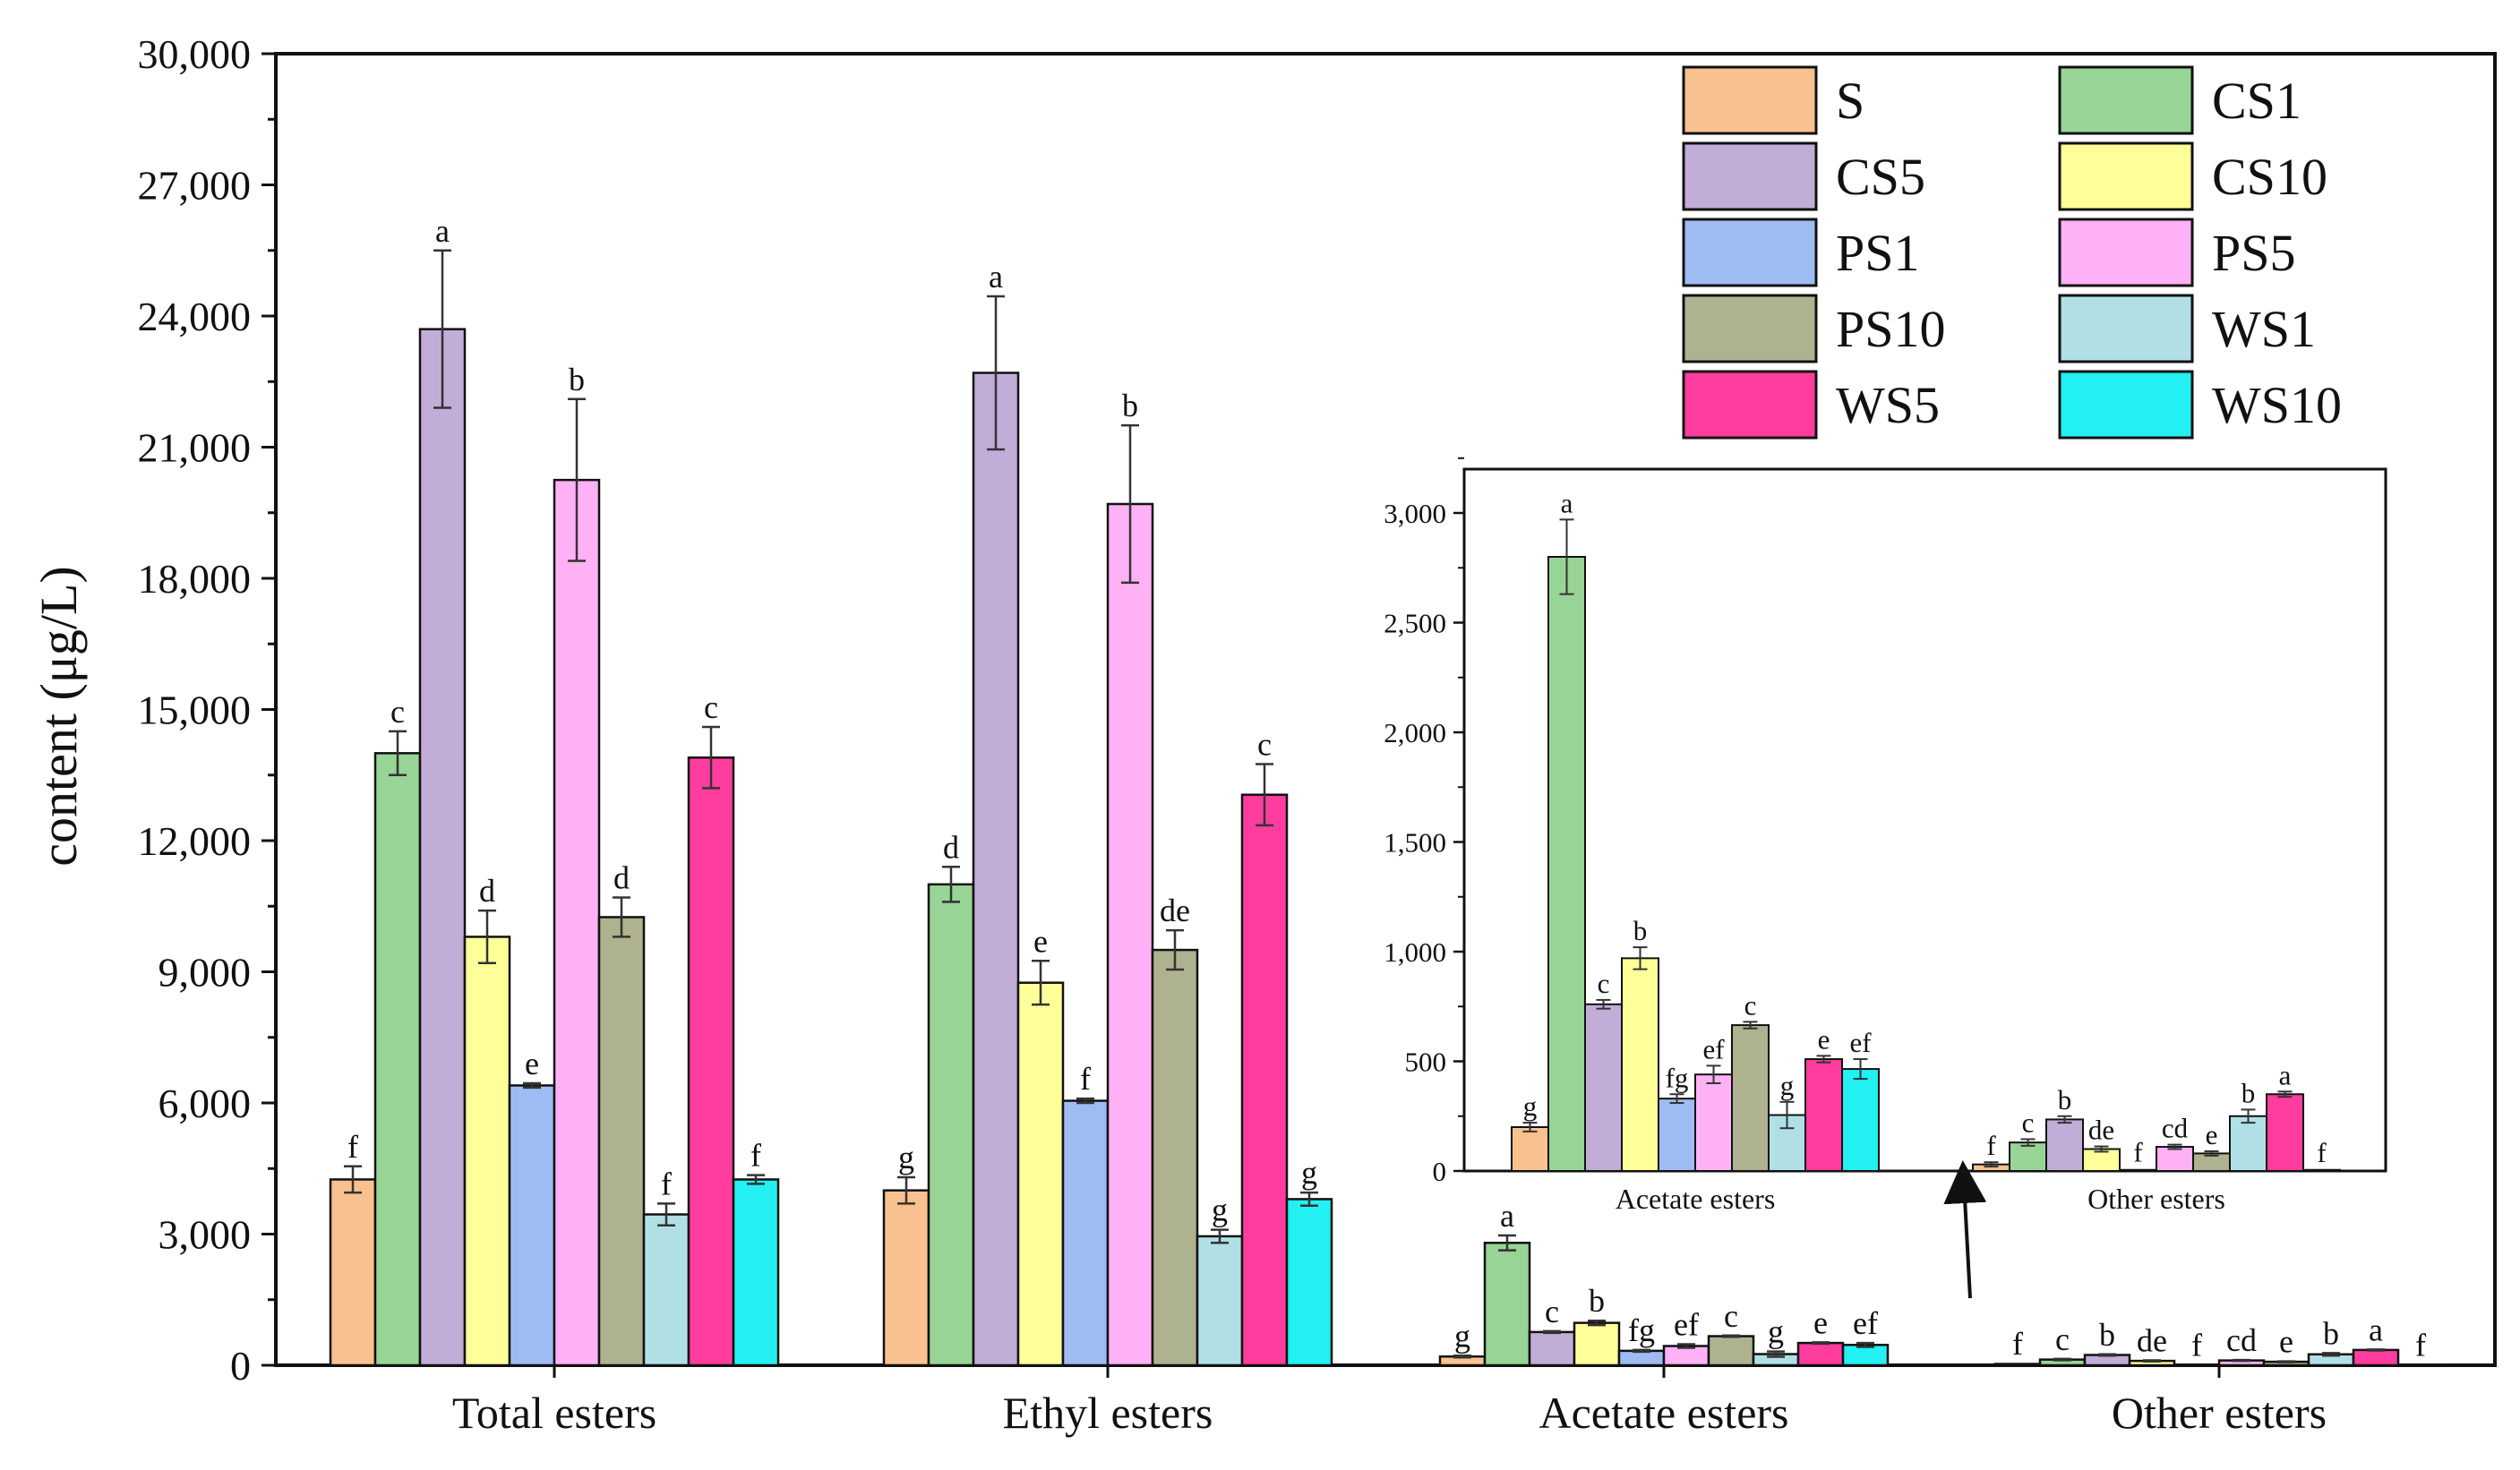 Image resolution: width=2520 pixels, height=1470 pixels. I want to click on y-tick-label: 30,000, so click(195, 54).